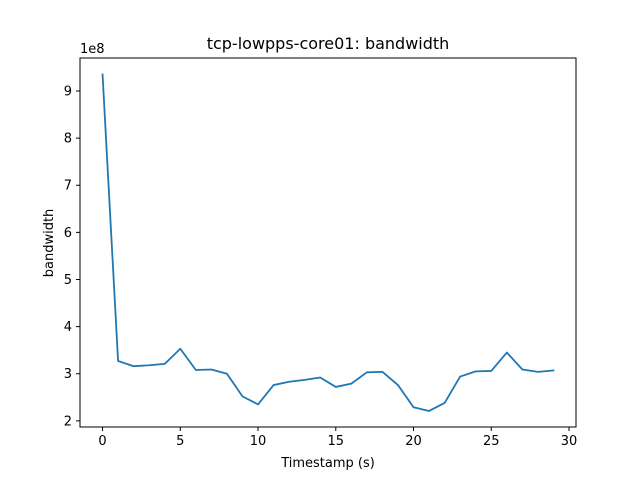  Describe the element at coordinates (68, 421) in the screenshot. I see `y-tick-label: 2` at that location.